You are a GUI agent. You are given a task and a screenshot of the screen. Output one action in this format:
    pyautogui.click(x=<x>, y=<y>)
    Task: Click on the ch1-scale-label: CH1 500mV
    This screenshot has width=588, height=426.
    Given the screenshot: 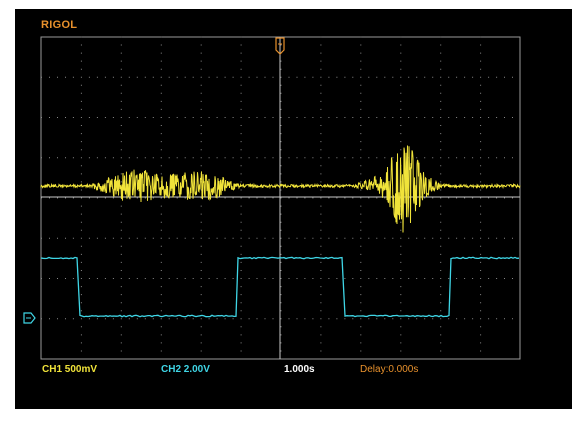 What is the action you would take?
    pyautogui.click(x=70, y=369)
    